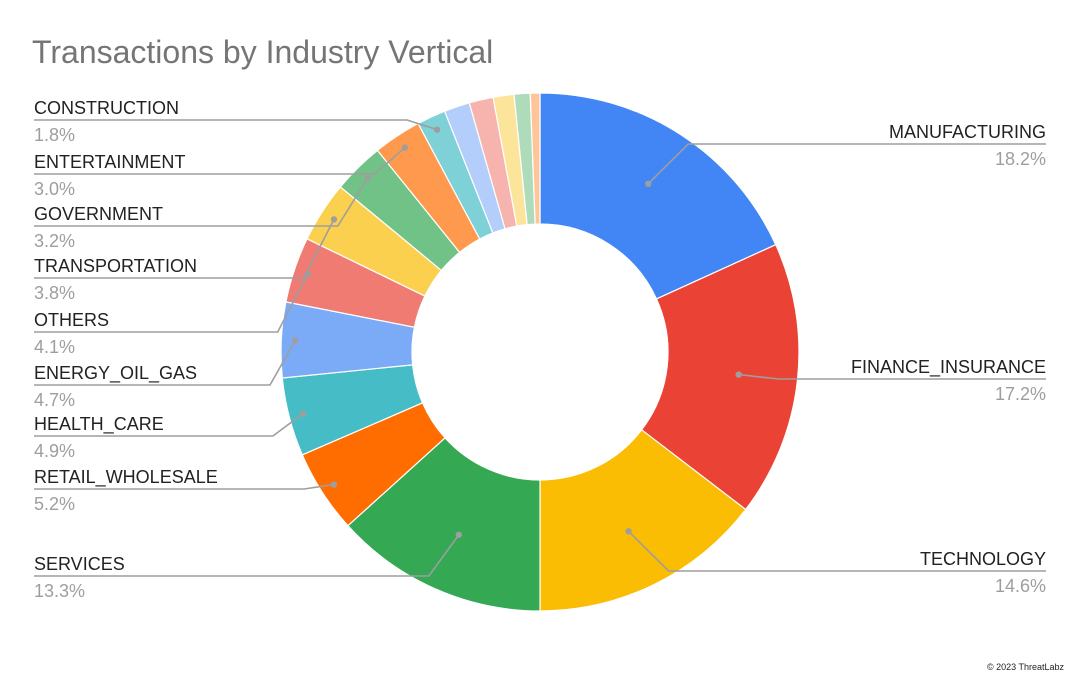 This screenshot has height=684, width=1080. What do you see at coordinates (115, 266) in the screenshot?
I see `label-transportation: TRANSPORTATION` at bounding box center [115, 266].